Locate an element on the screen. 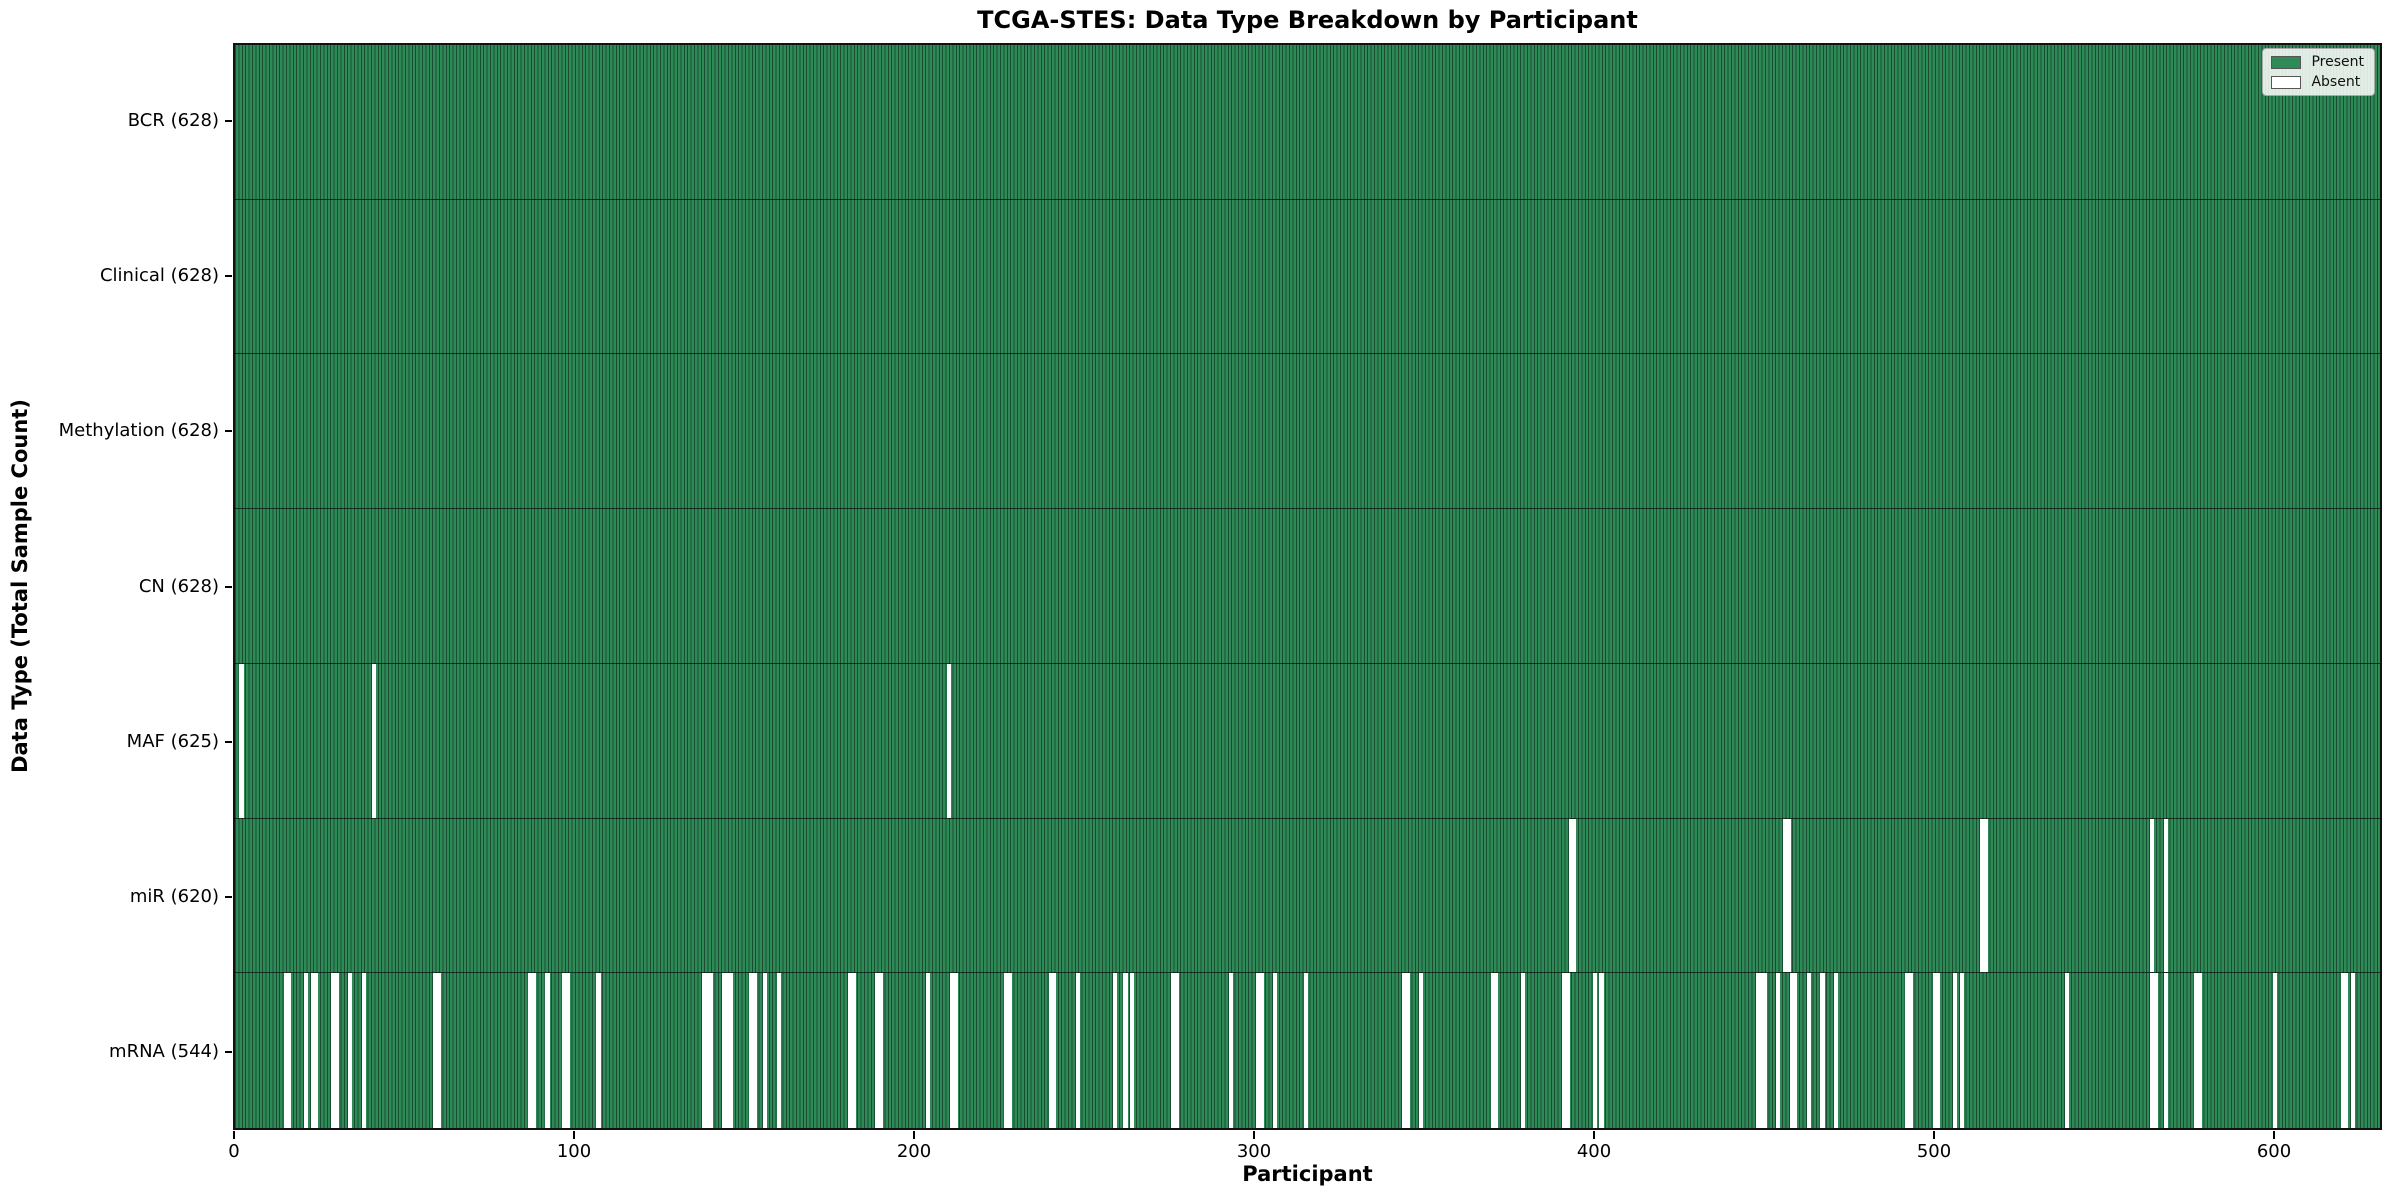 This screenshot has width=2400, height=1200. y-tick-label-cn: CN (628) is located at coordinates (178, 586).